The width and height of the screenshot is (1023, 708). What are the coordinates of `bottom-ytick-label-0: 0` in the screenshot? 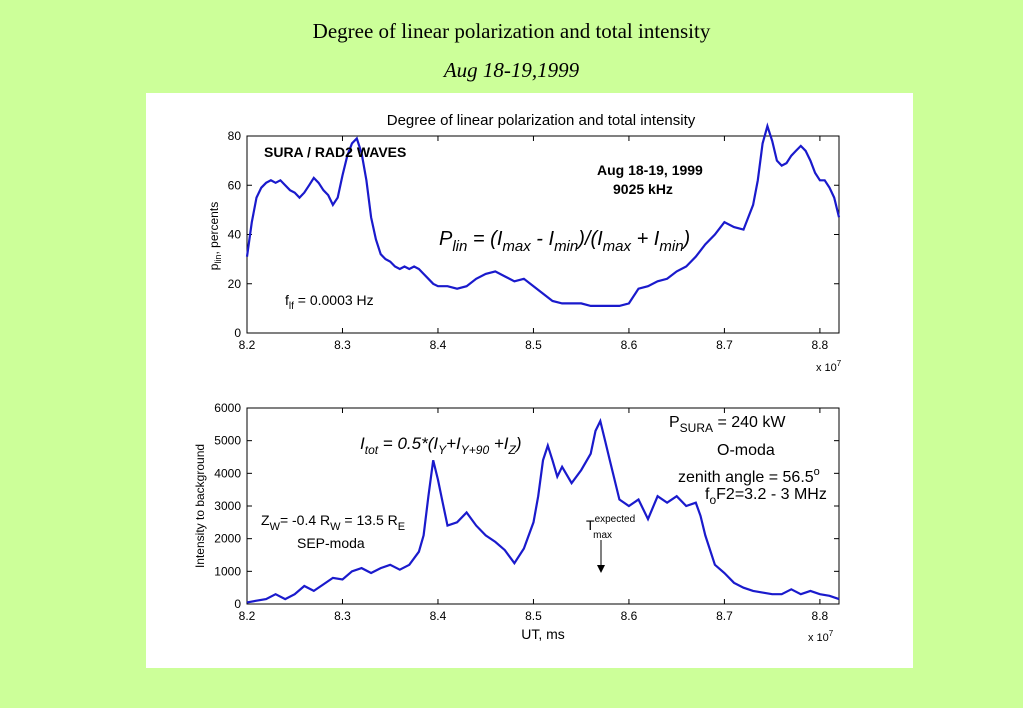 It's located at (237, 604).